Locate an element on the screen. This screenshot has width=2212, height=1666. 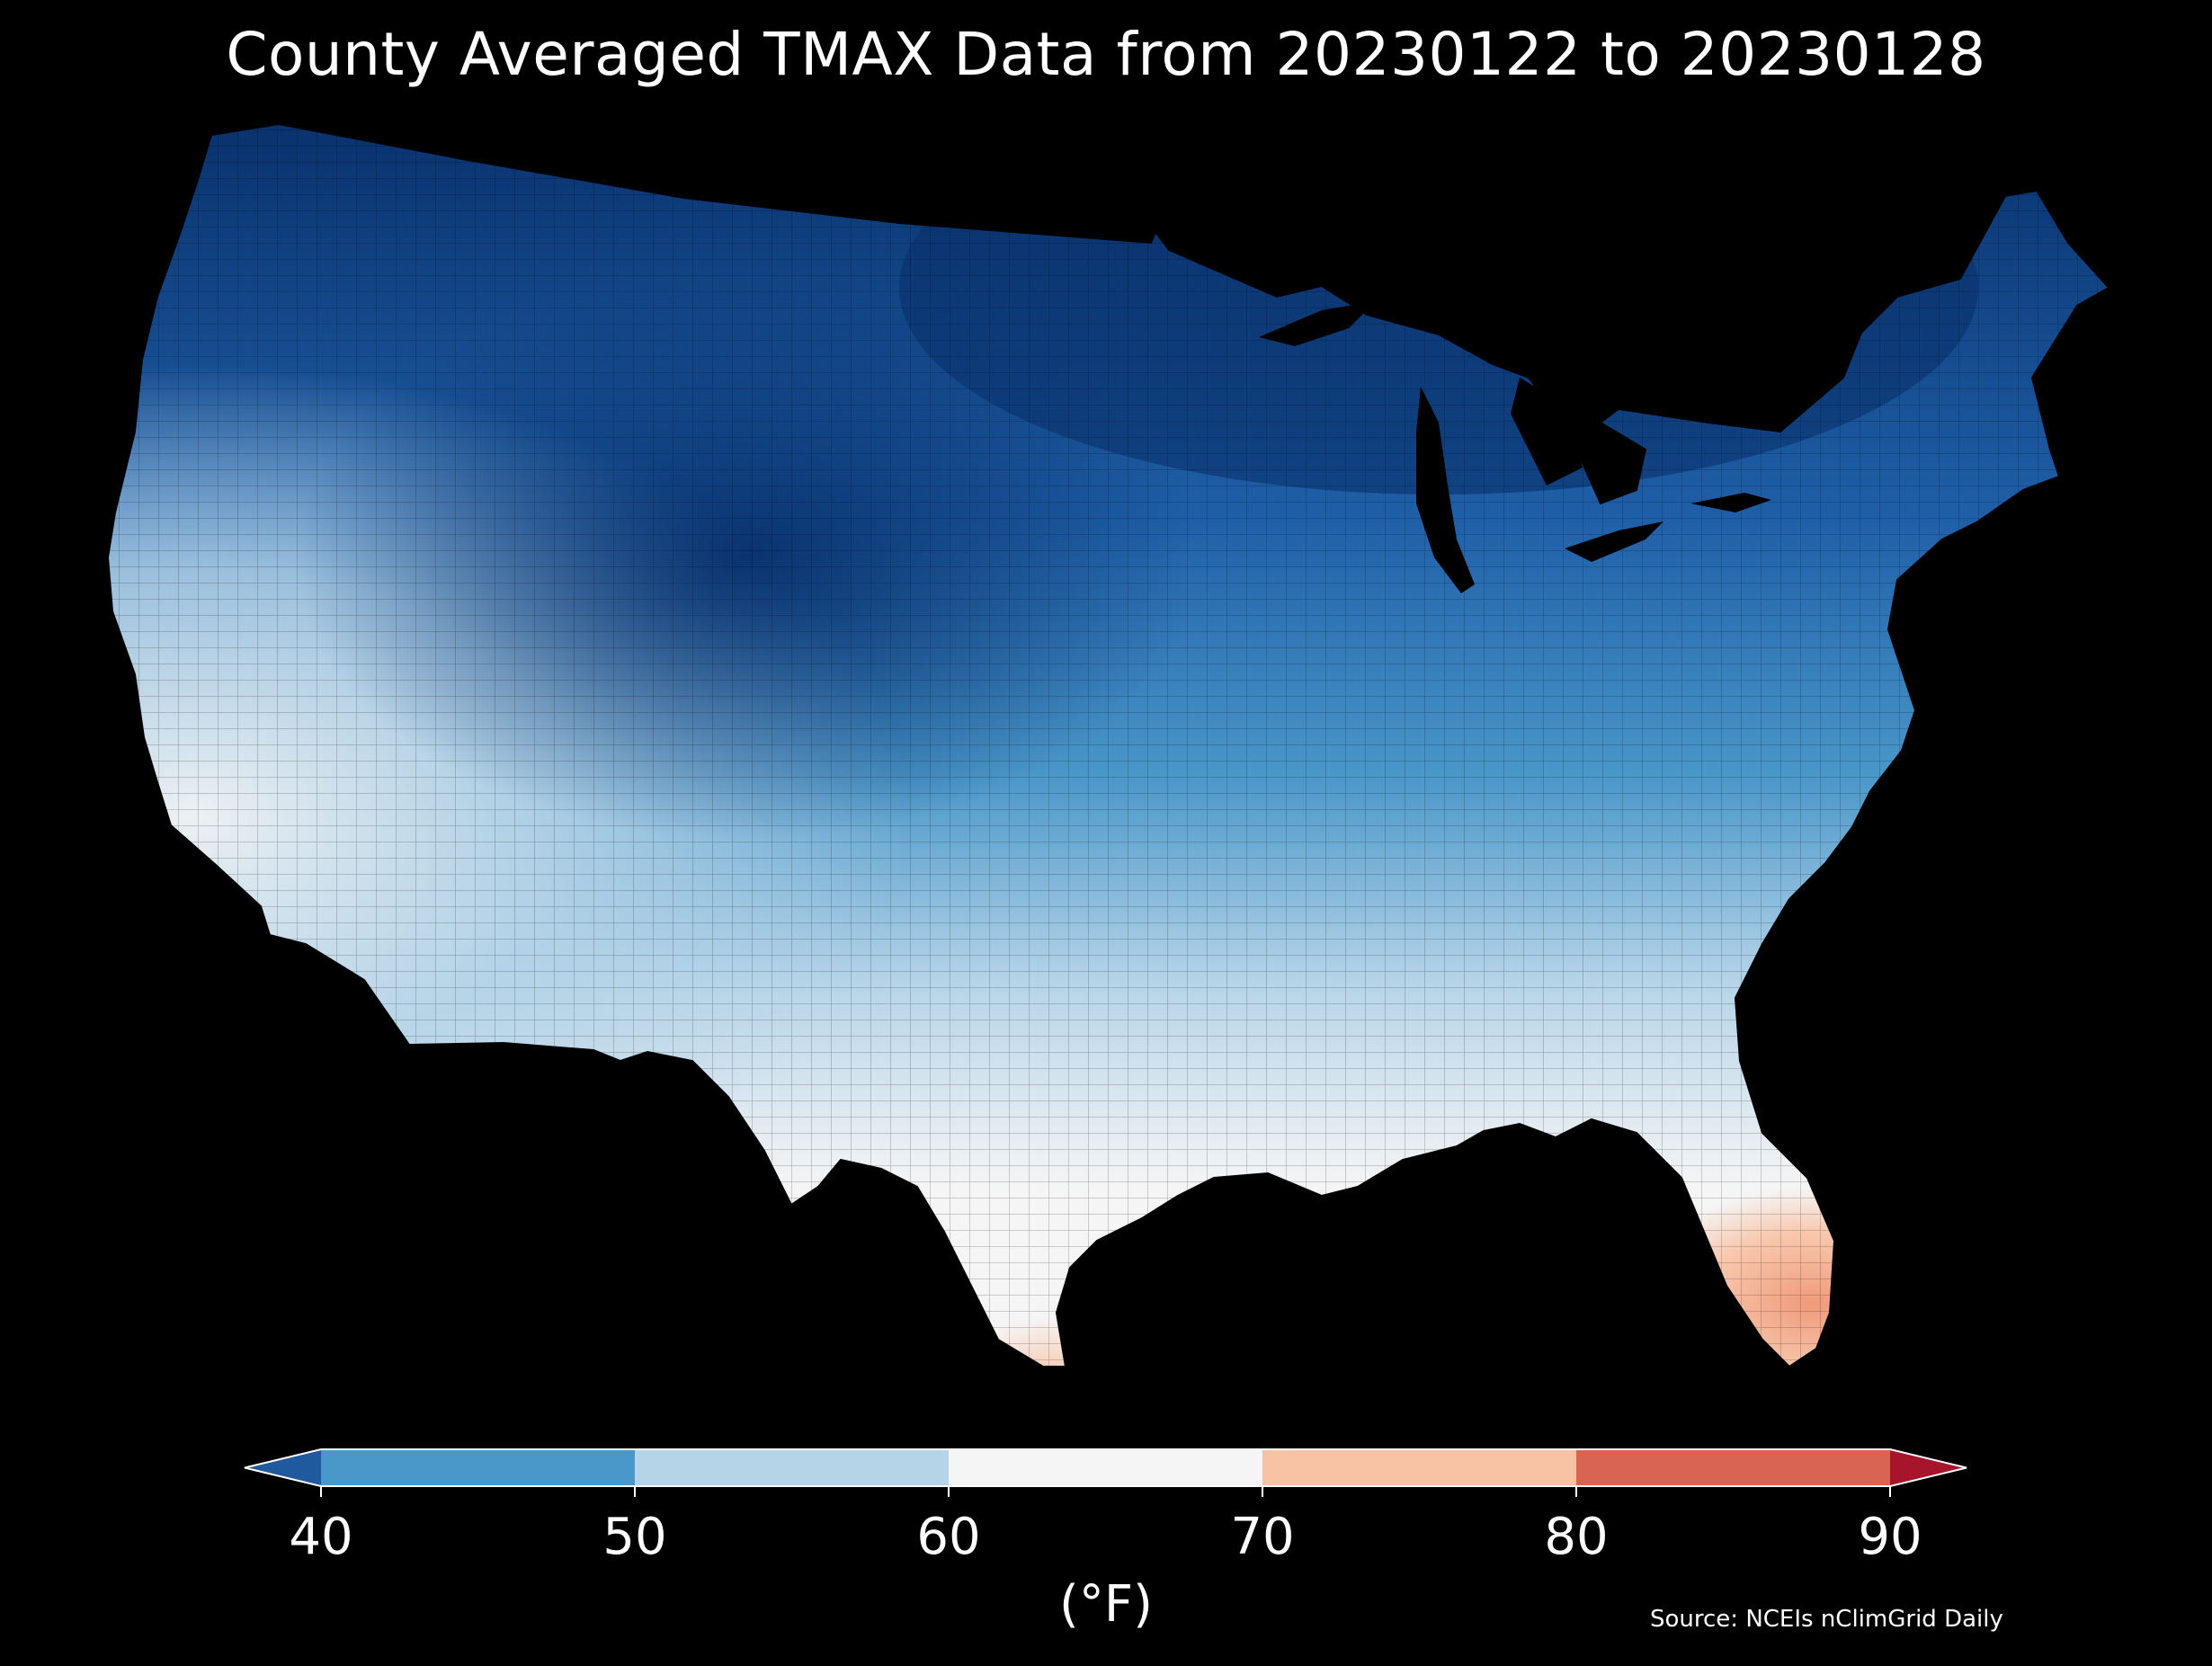
colorbar-under-arrow is located at coordinates (283, 1468).